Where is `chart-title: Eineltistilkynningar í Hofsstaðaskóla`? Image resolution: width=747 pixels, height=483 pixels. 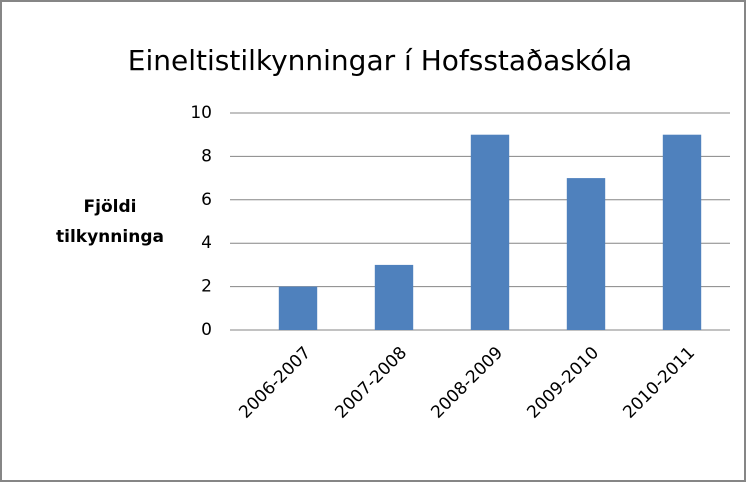 chart-title: Eineltistilkynningar í Hofsstaðaskóla is located at coordinates (380, 60).